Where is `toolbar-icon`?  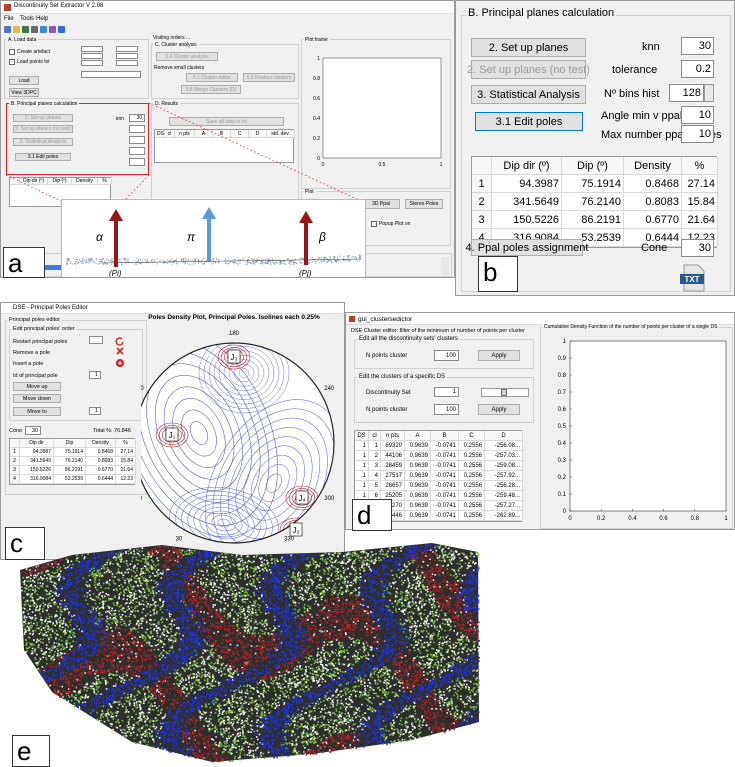 toolbar-icon is located at coordinates (7, 29).